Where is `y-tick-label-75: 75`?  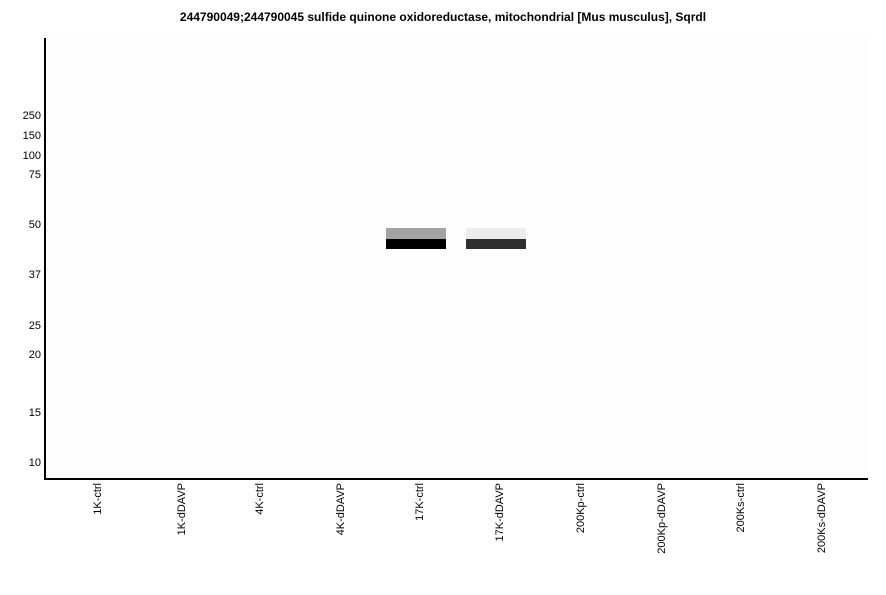
y-tick-label-75: 75 is located at coordinates (34, 175).